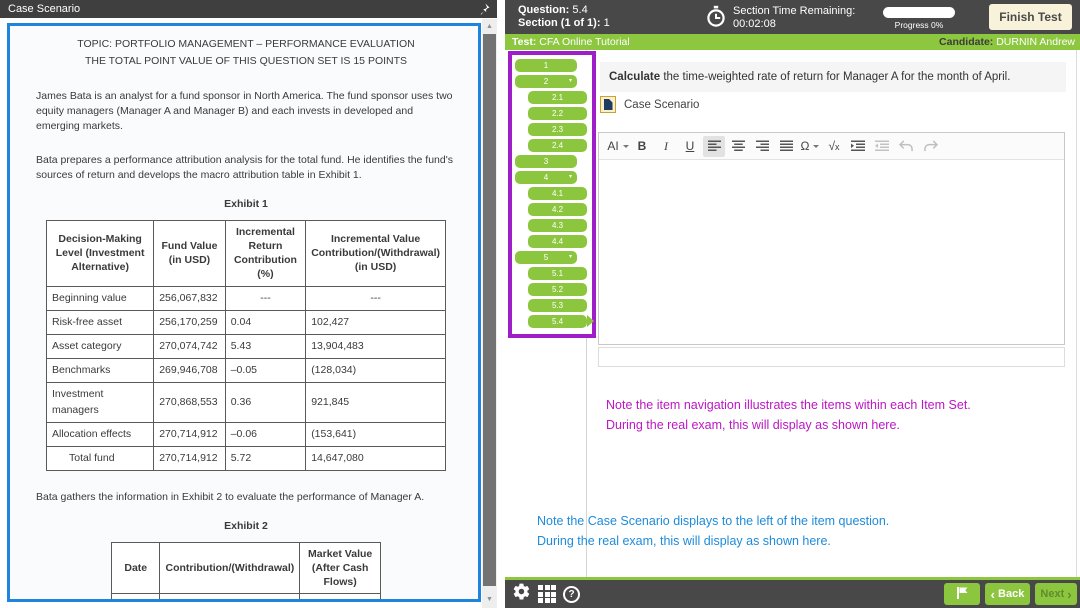  Describe the element at coordinates (831, 252) in the screenshot. I see `answer-text-area` at that location.